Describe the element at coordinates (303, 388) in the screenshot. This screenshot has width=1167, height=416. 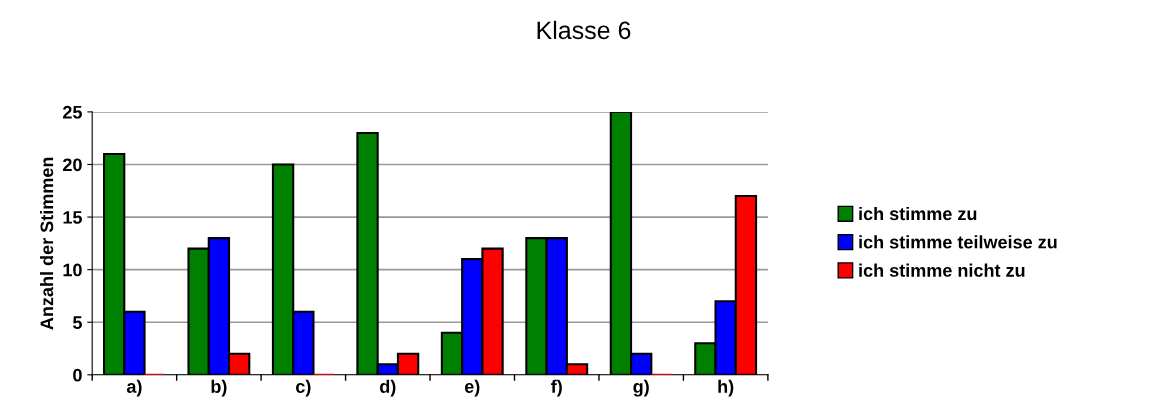
I see `x-tick-label: c)` at that location.